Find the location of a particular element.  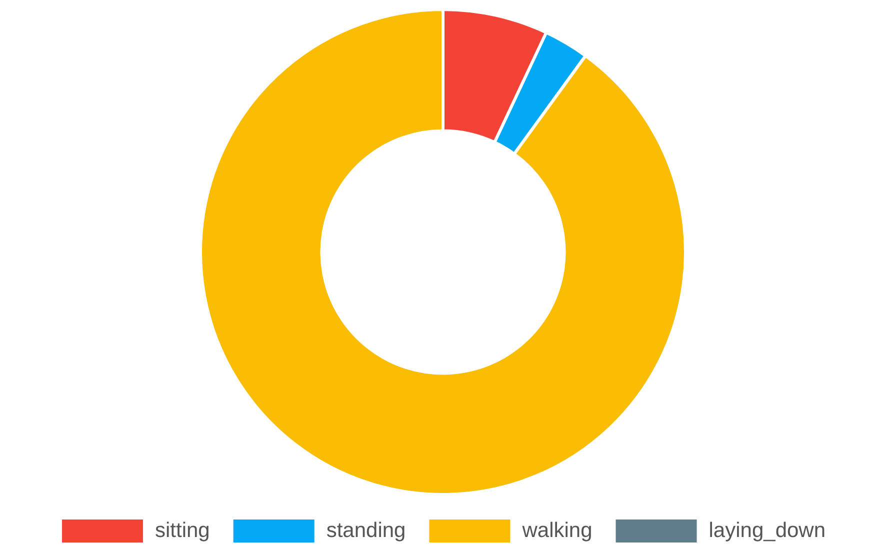

legend-label: laying_down is located at coordinates (767, 530).